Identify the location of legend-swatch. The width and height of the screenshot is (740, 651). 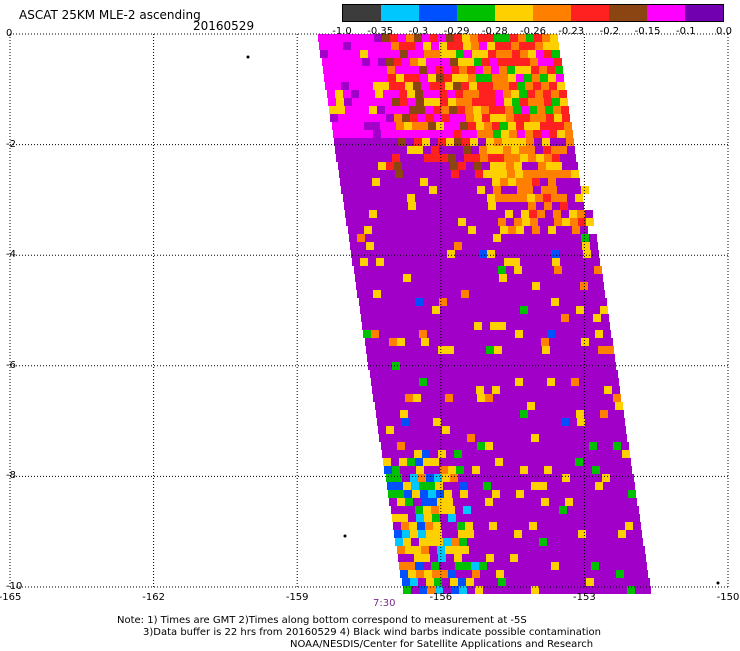
(438, 13).